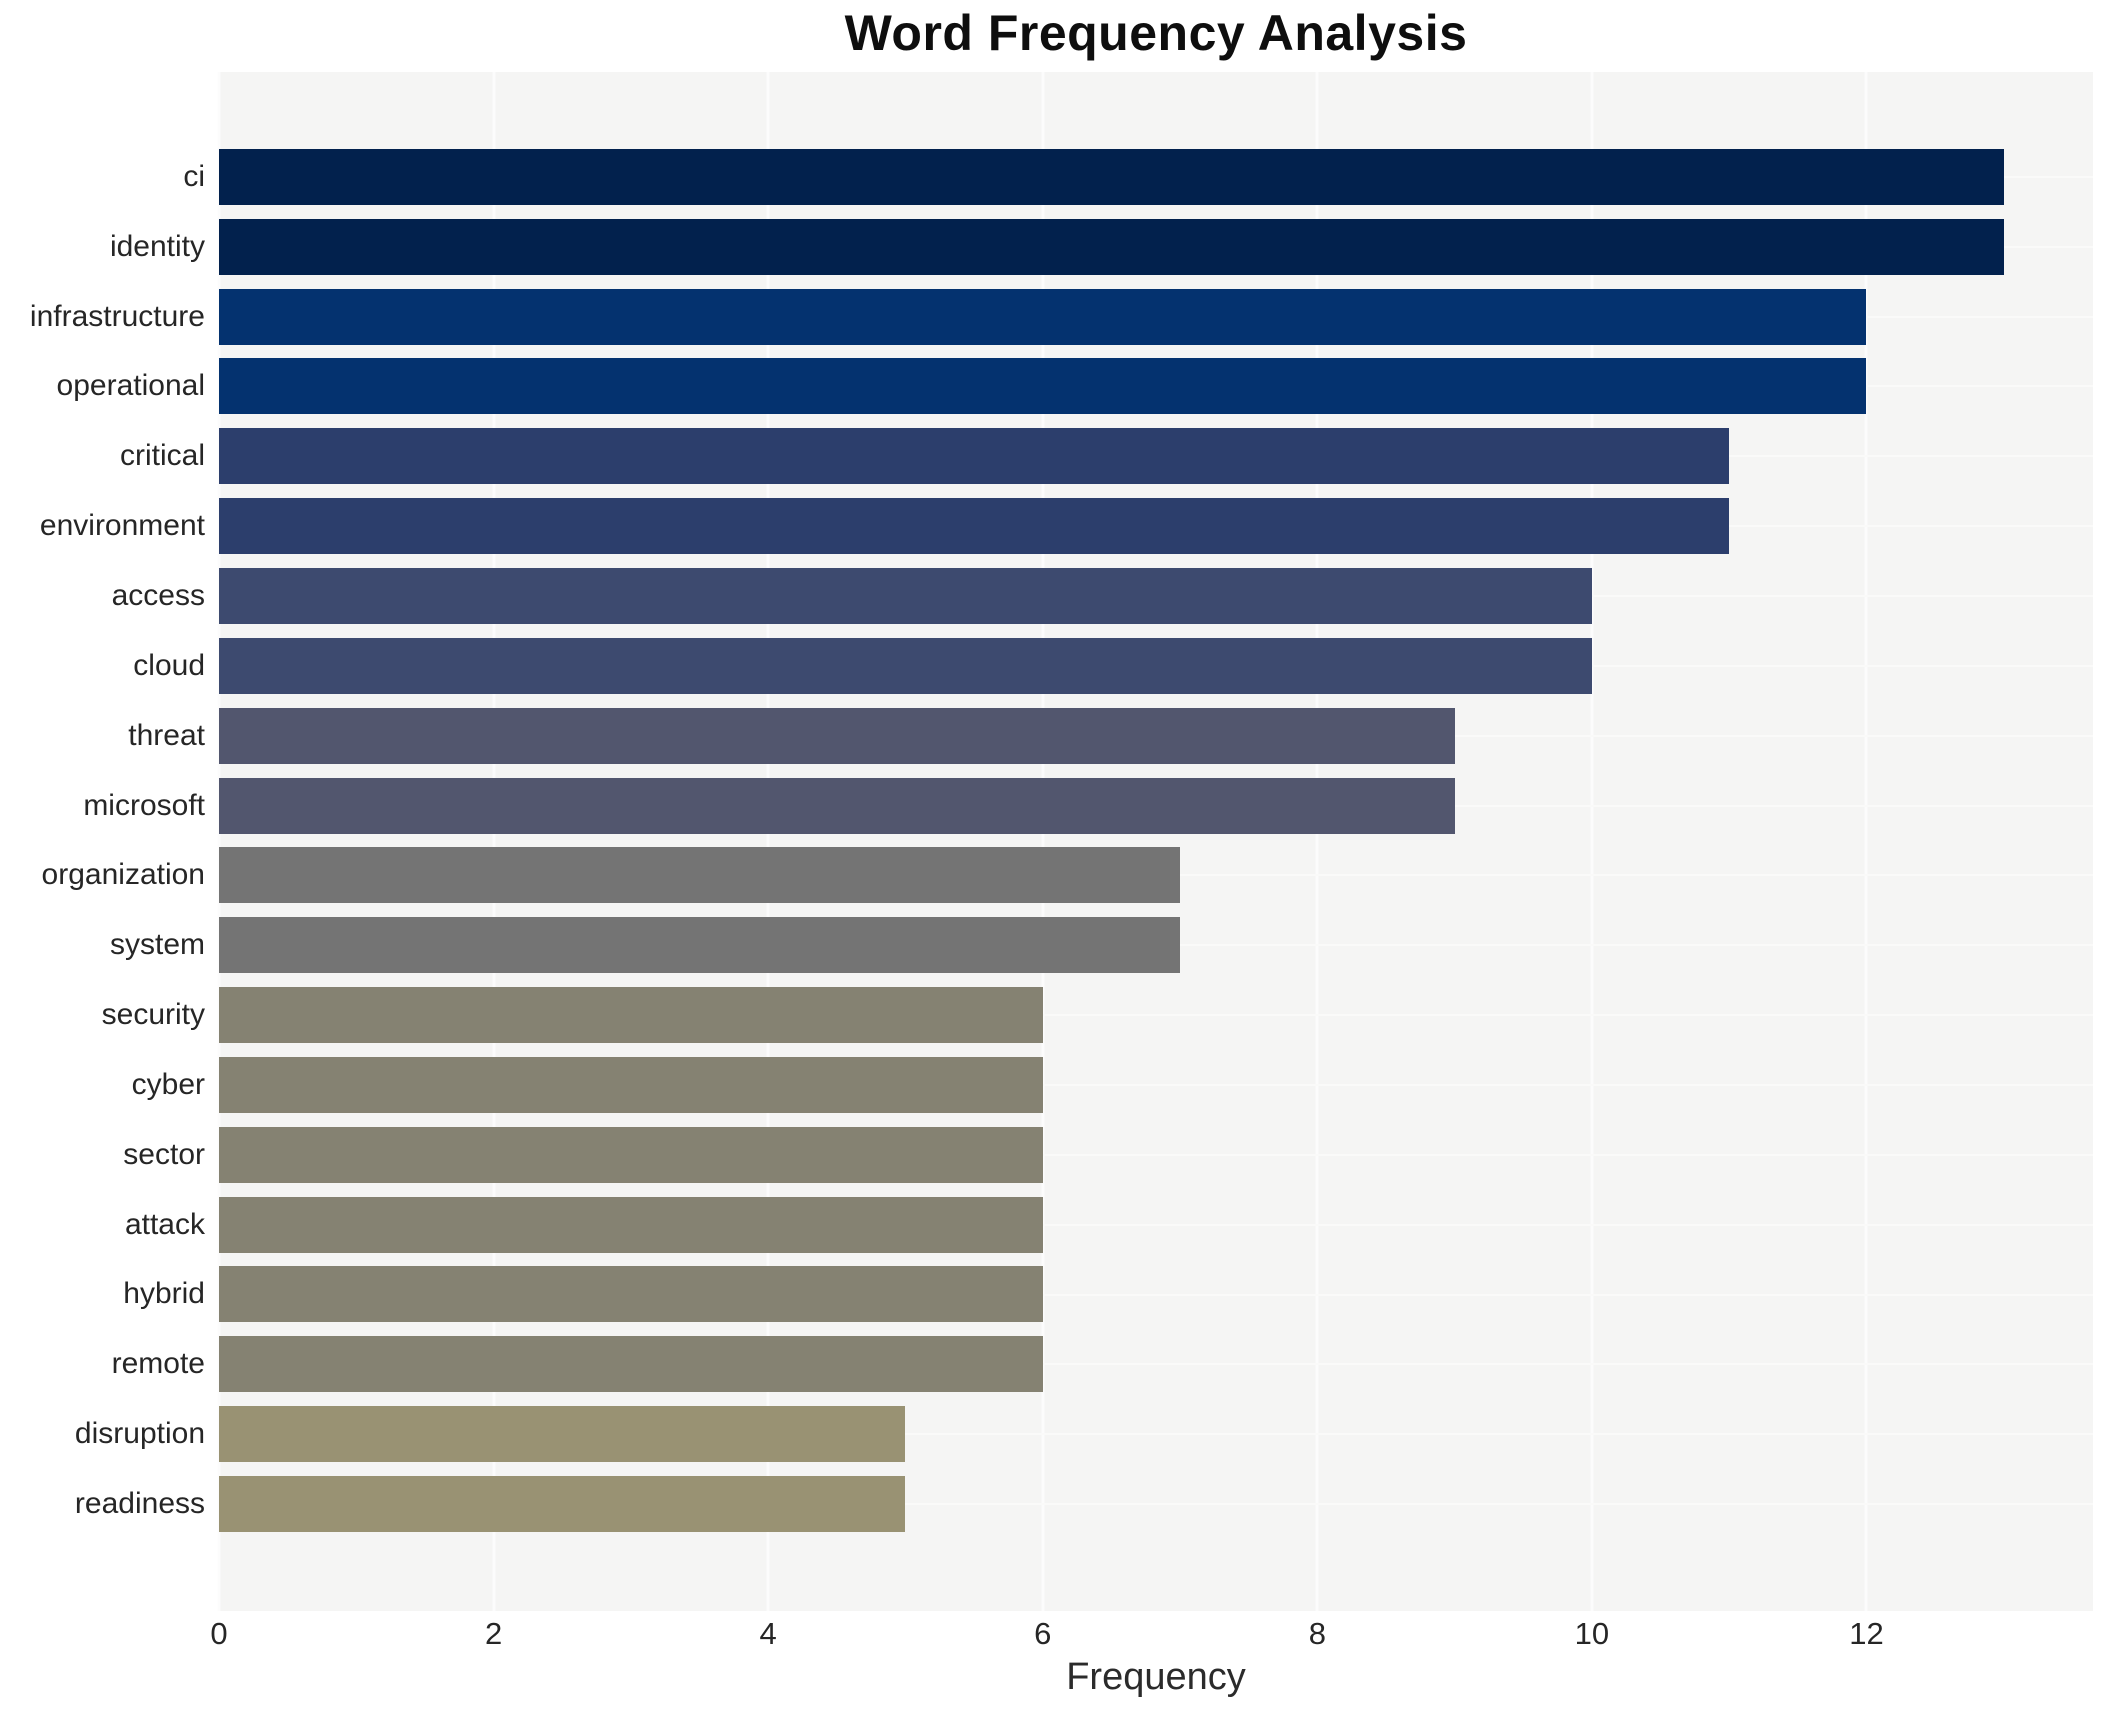 The image size is (2103, 1710). Describe the element at coordinates (130, 386) in the screenshot. I see `y-tick-label: operational` at that location.